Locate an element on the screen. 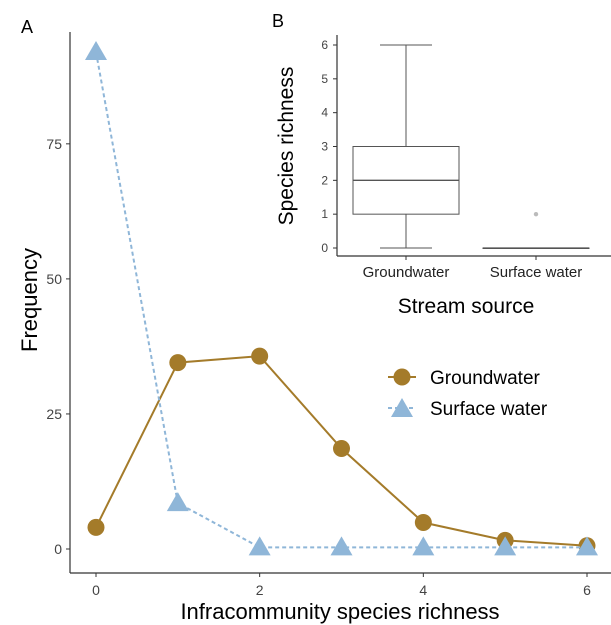  b-y-tick-label: 3 is located at coordinates (324, 147).